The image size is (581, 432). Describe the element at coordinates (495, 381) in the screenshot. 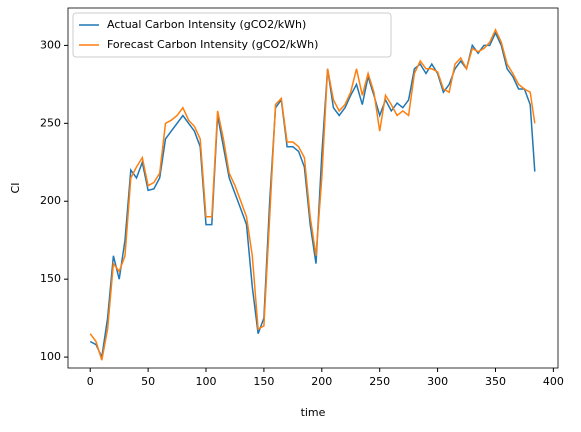

I see `x-tick-label: 350` at that location.